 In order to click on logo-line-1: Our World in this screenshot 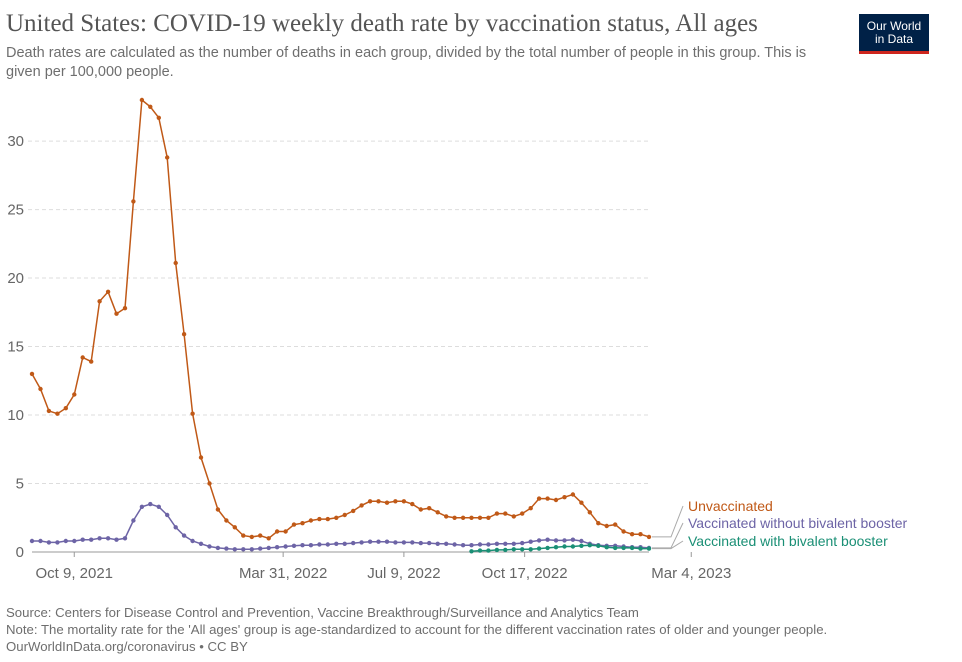, I will do `click(894, 26)`.